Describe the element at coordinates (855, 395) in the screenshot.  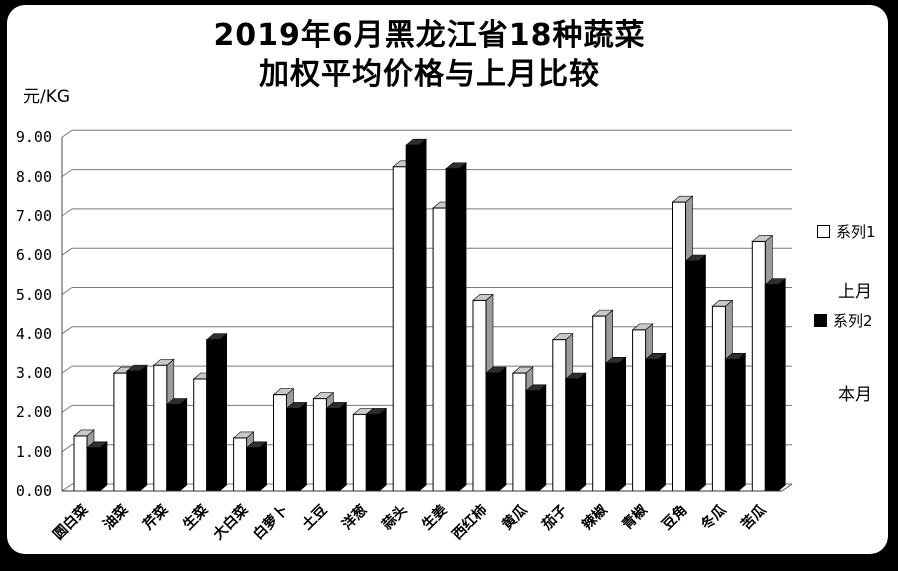
I see `legend-series2-meaning: 本月` at that location.